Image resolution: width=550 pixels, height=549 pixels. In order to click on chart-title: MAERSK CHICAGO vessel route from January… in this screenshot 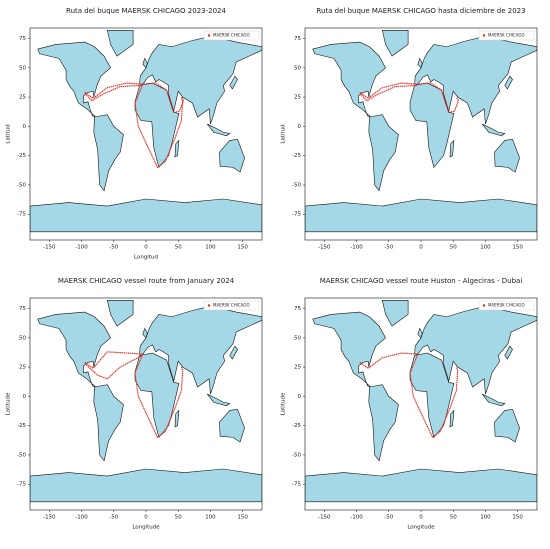, I will do `click(146, 281)`.